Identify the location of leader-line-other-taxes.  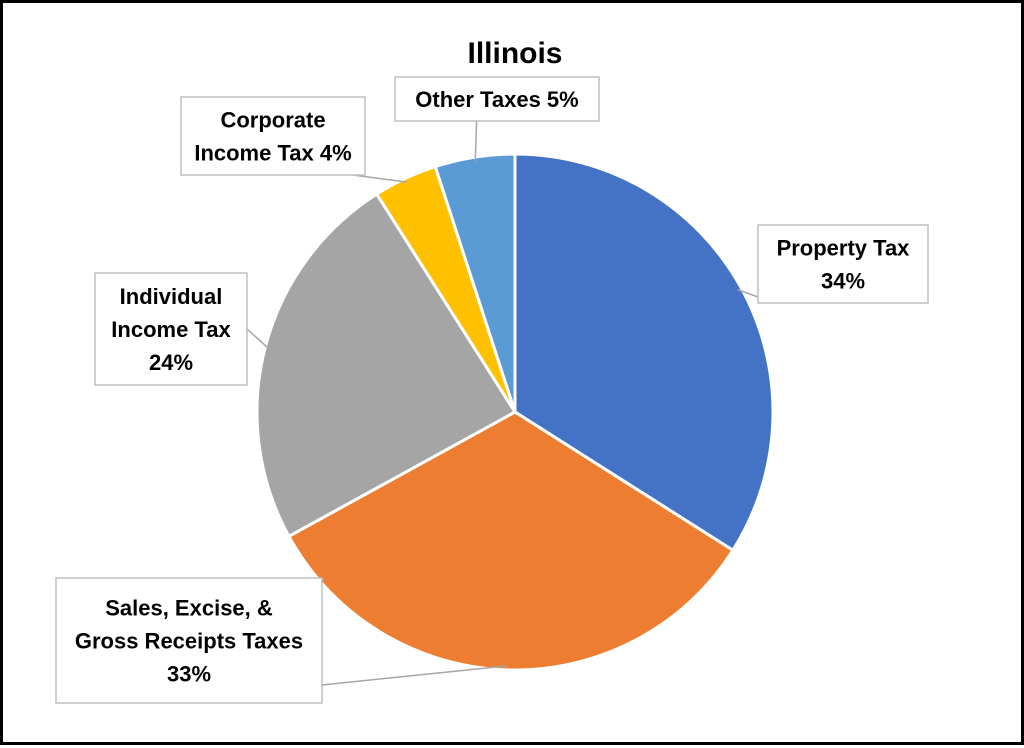
(476, 141).